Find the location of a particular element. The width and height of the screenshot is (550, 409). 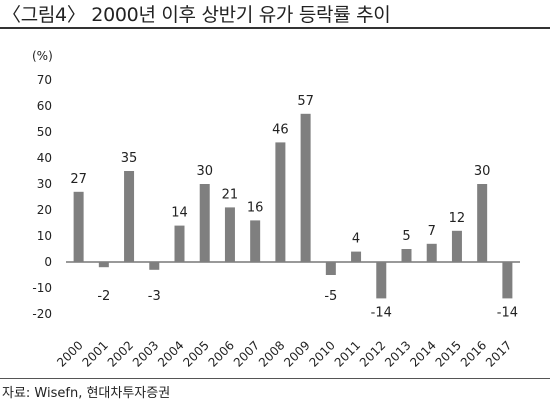

bar-2011 is located at coordinates (356, 256).